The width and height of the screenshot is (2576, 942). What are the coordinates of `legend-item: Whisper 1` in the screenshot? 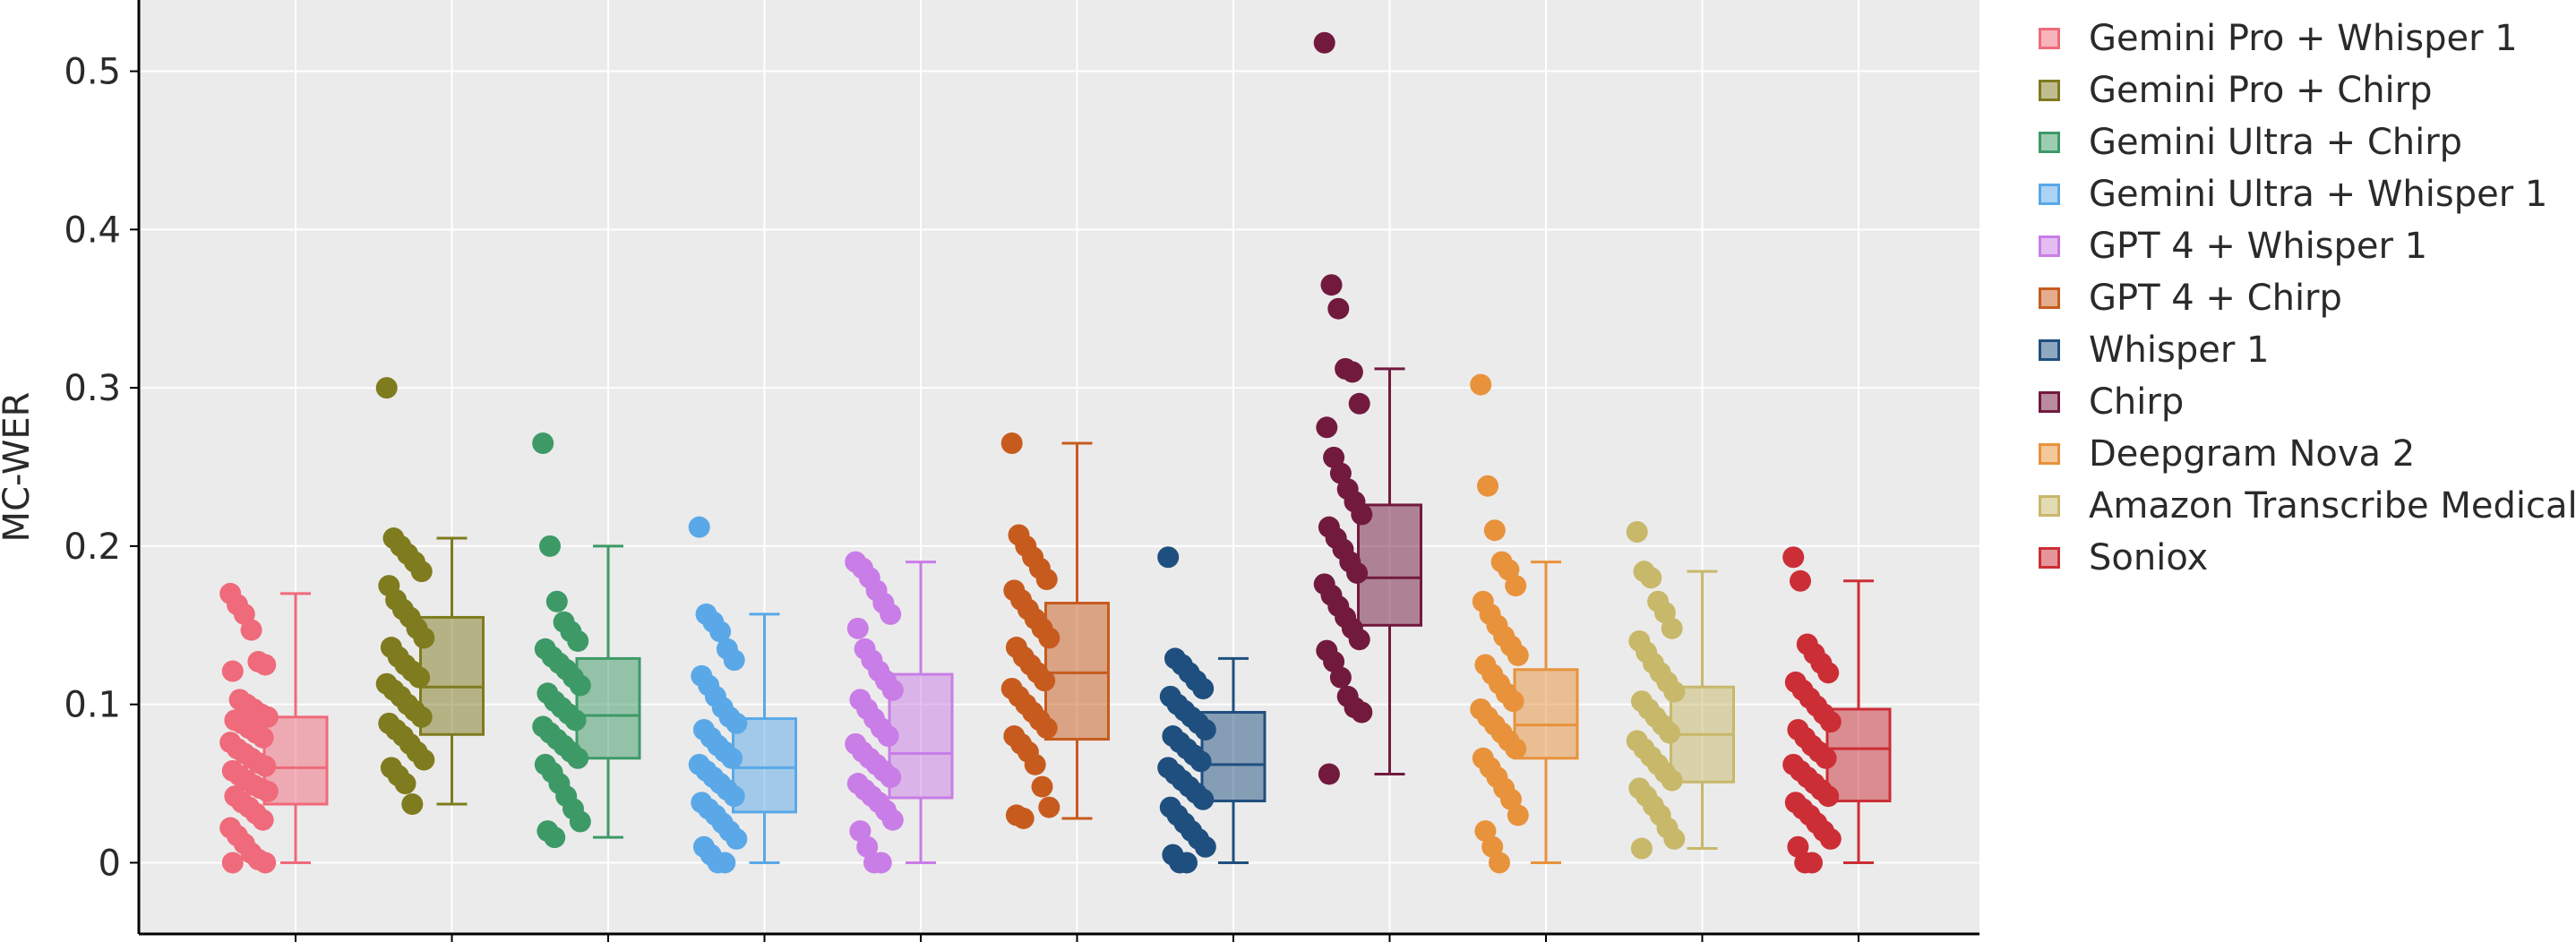 It's located at (2307, 350).